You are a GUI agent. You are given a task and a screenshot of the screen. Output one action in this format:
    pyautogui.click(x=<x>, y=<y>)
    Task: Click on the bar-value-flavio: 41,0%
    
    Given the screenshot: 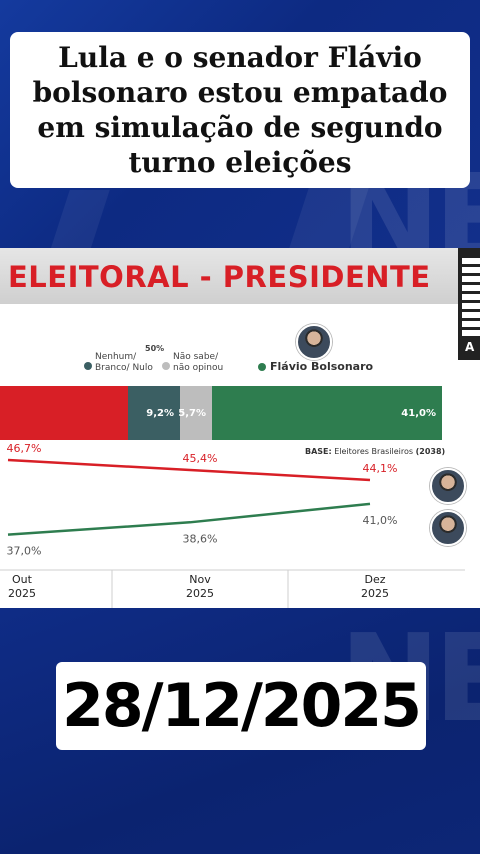 What is the action you would take?
    pyautogui.click(x=418, y=413)
    